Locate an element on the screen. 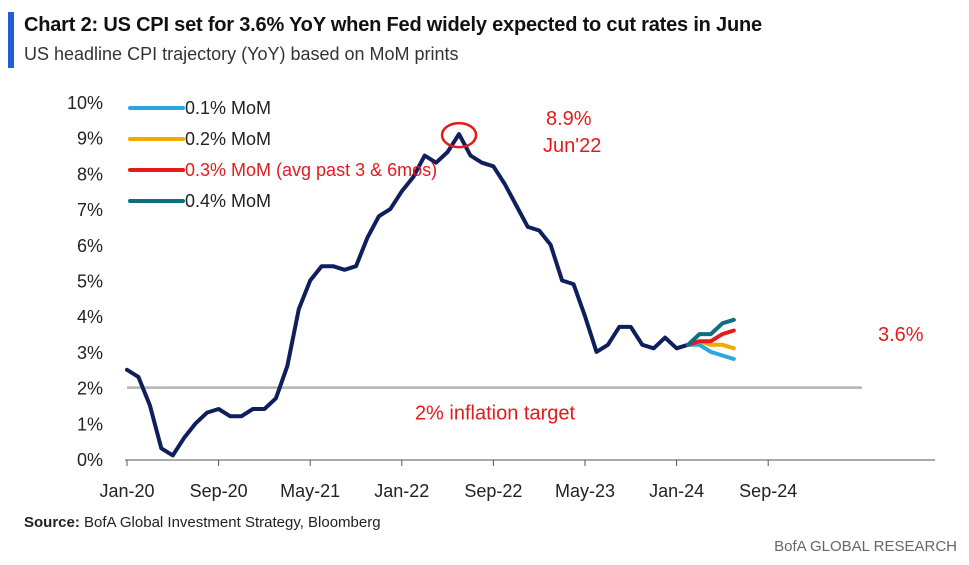  inflation-target-label: 2% inflation target is located at coordinates (495, 414).